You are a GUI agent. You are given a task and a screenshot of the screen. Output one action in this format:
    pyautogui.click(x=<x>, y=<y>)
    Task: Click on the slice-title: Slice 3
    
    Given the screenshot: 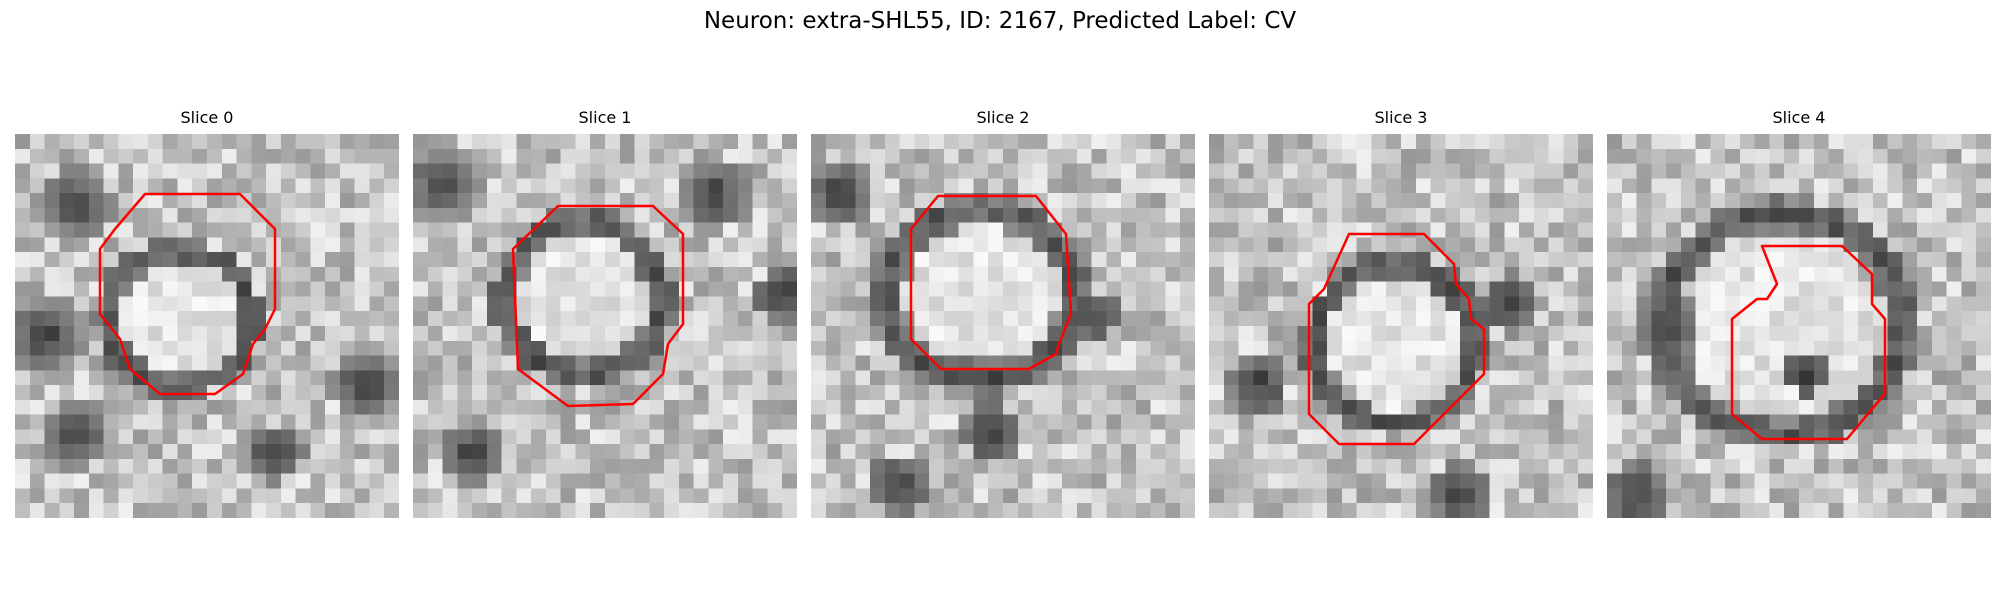 What is the action you would take?
    pyautogui.click(x=1401, y=117)
    